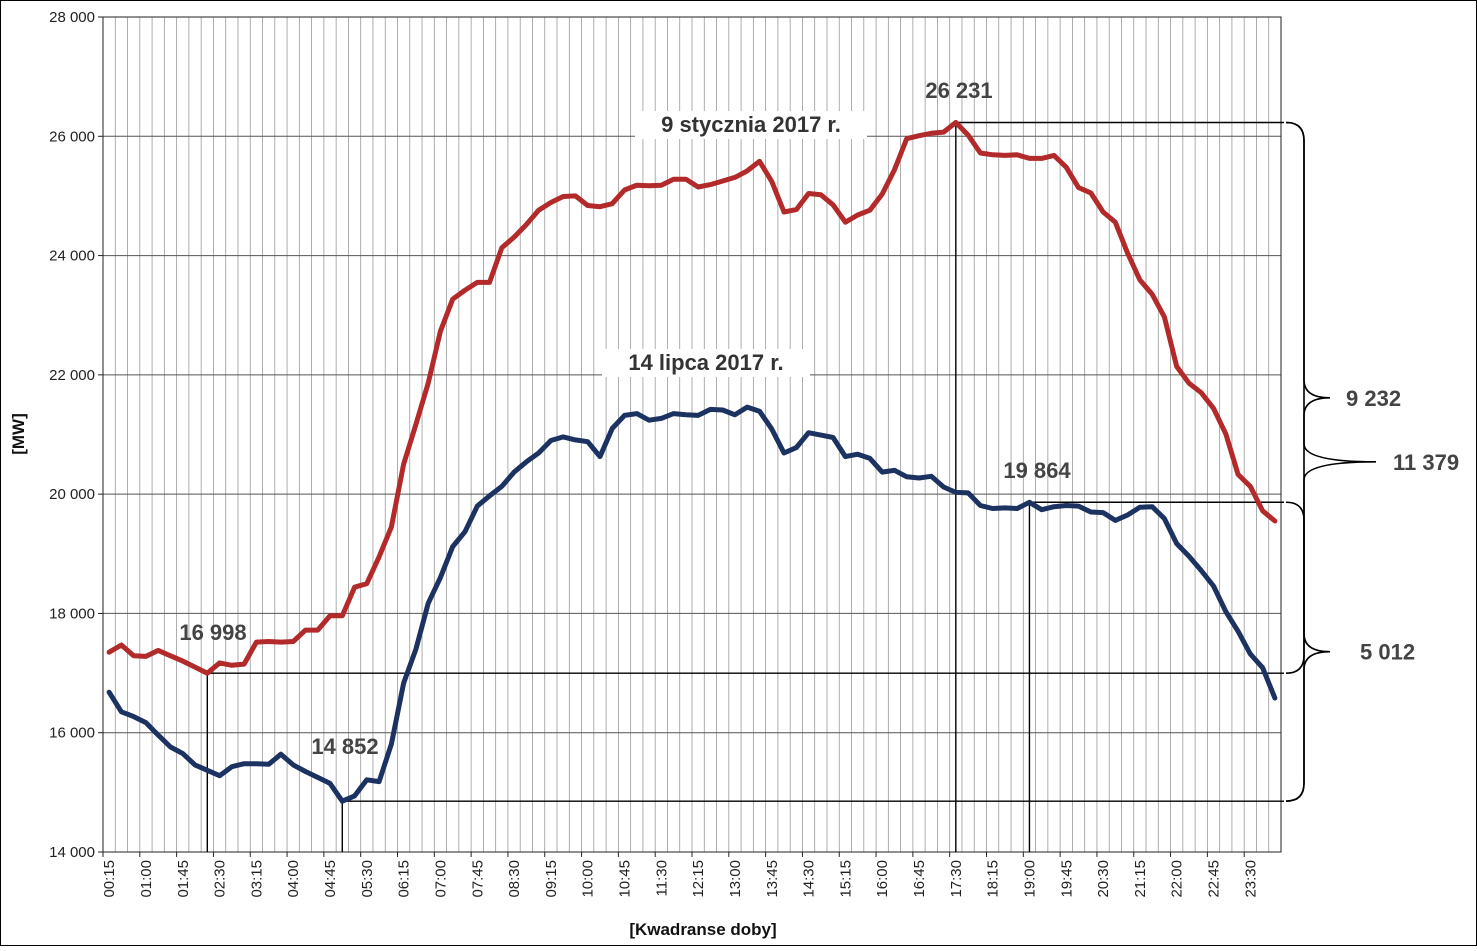  Describe the element at coordinates (293, 879) in the screenshot. I see `x-tick-label: 04:00` at that location.